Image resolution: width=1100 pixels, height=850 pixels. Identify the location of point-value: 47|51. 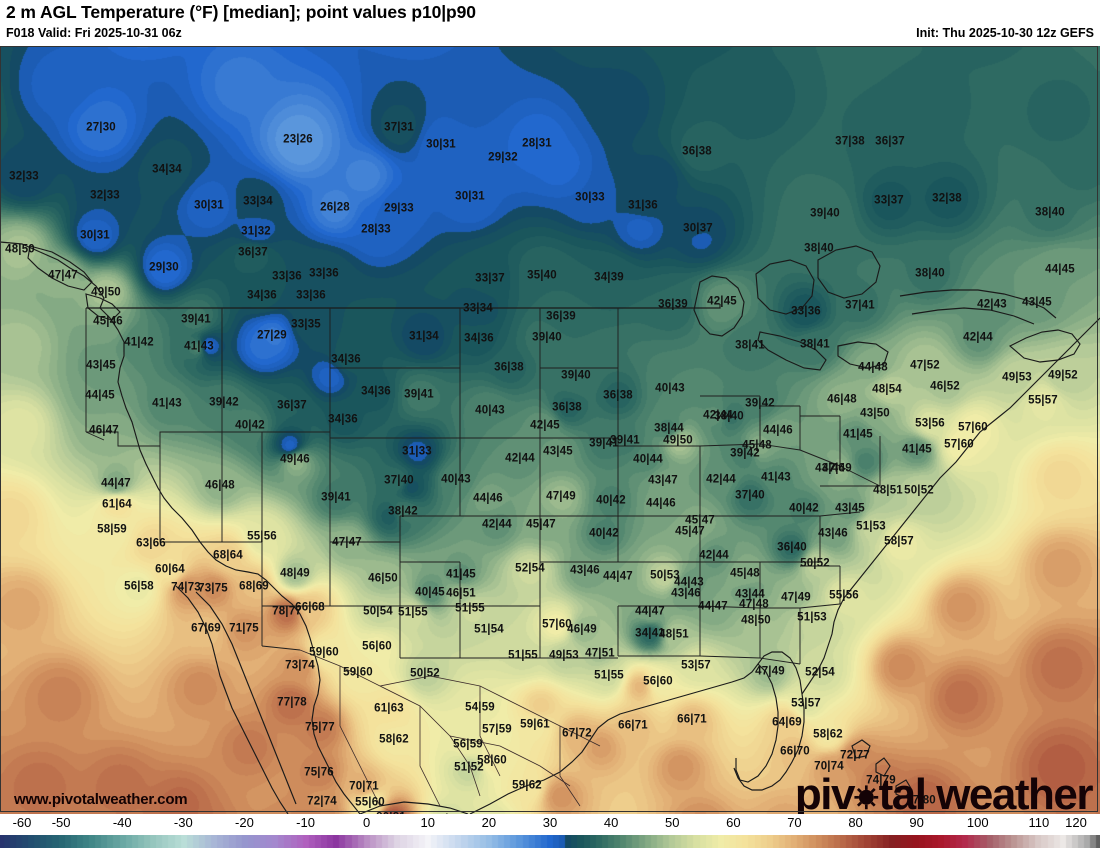
(600, 653).